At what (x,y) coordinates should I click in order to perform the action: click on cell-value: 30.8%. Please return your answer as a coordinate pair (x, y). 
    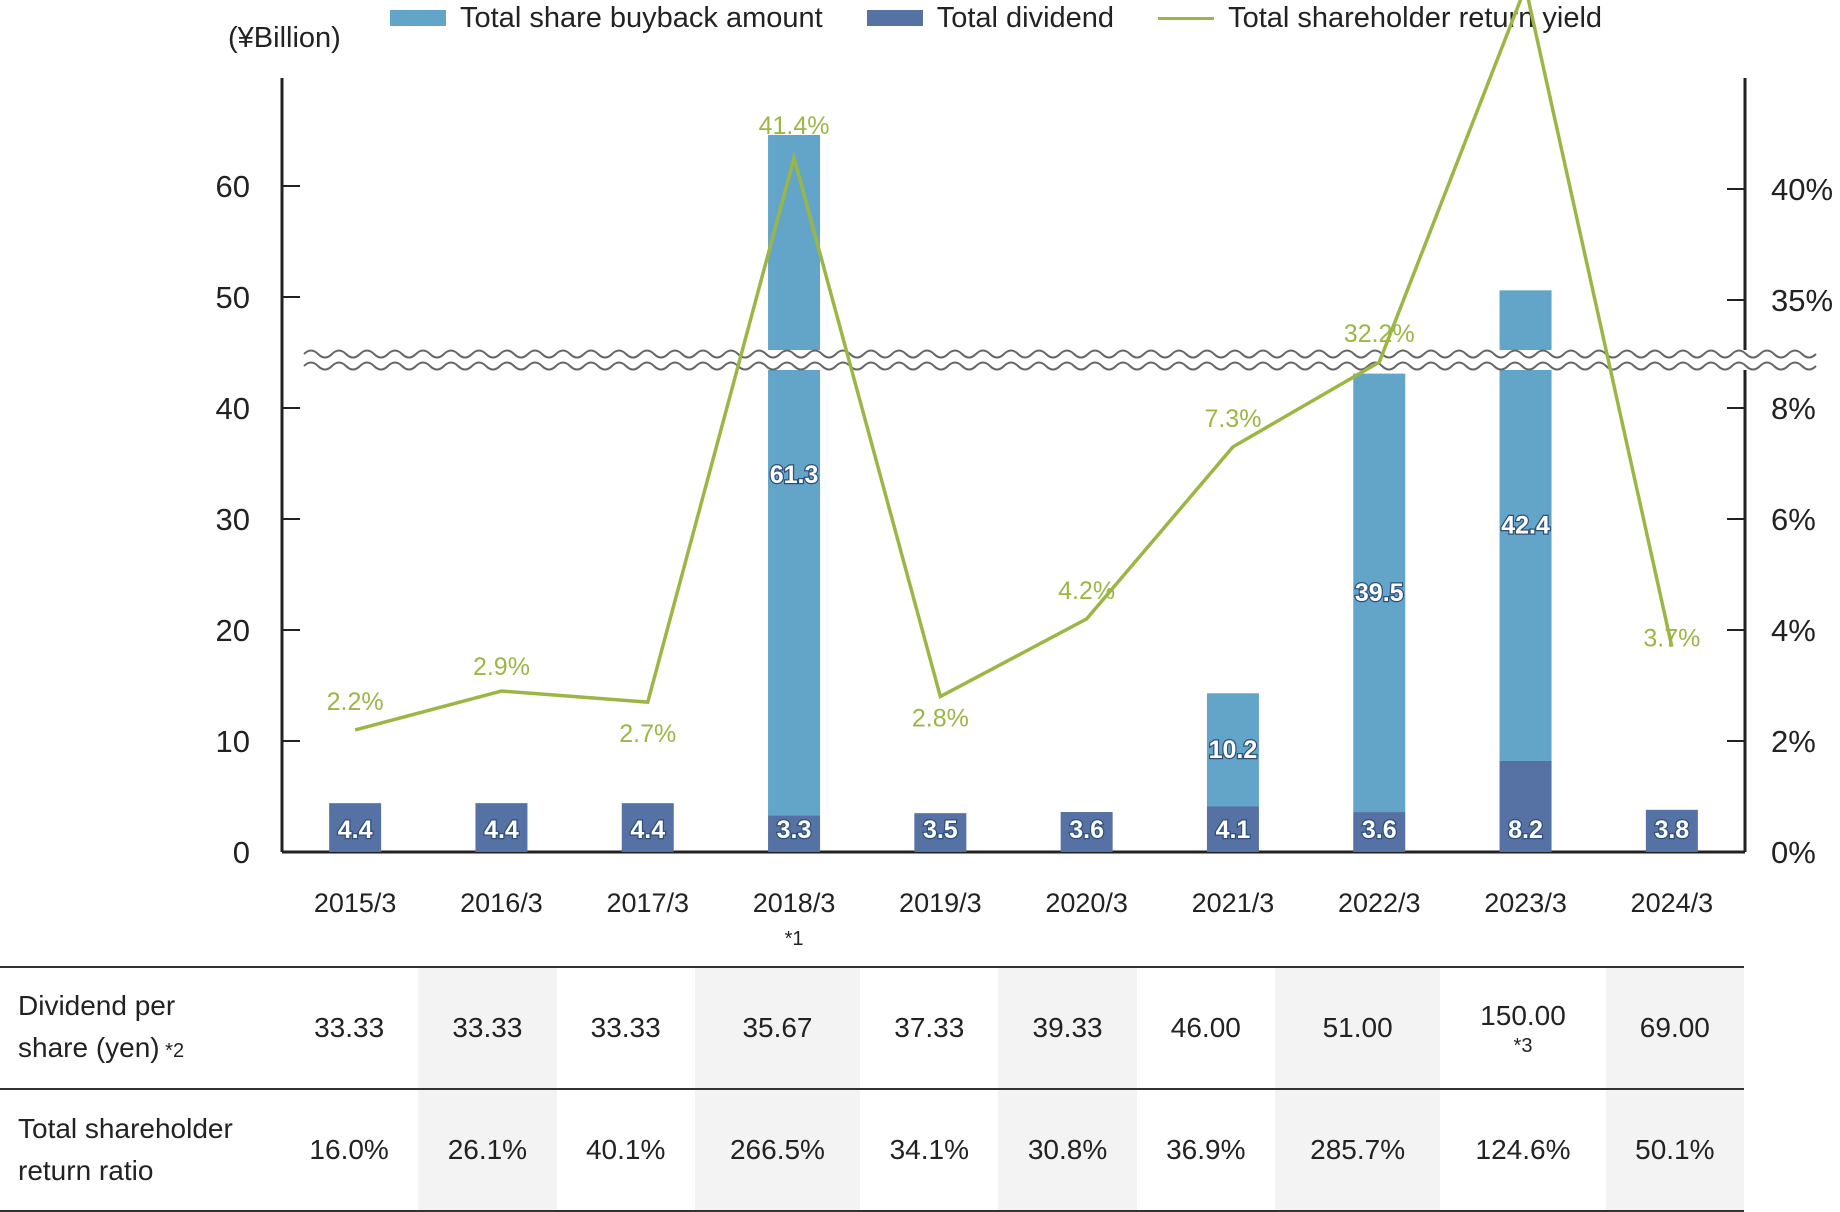
    Looking at the image, I should click on (1067, 1149).